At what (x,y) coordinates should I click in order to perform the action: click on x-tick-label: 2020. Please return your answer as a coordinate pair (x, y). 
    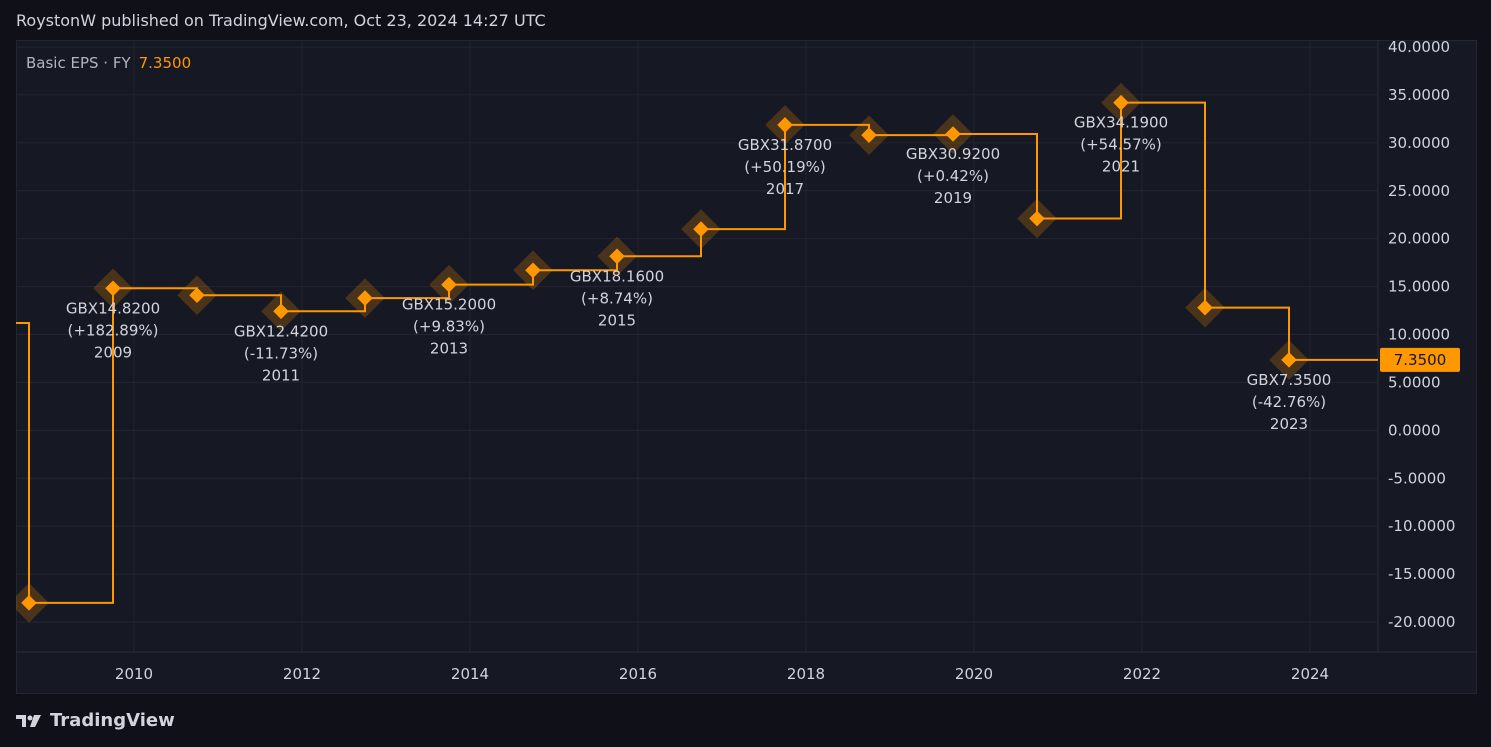
    Looking at the image, I should click on (974, 674).